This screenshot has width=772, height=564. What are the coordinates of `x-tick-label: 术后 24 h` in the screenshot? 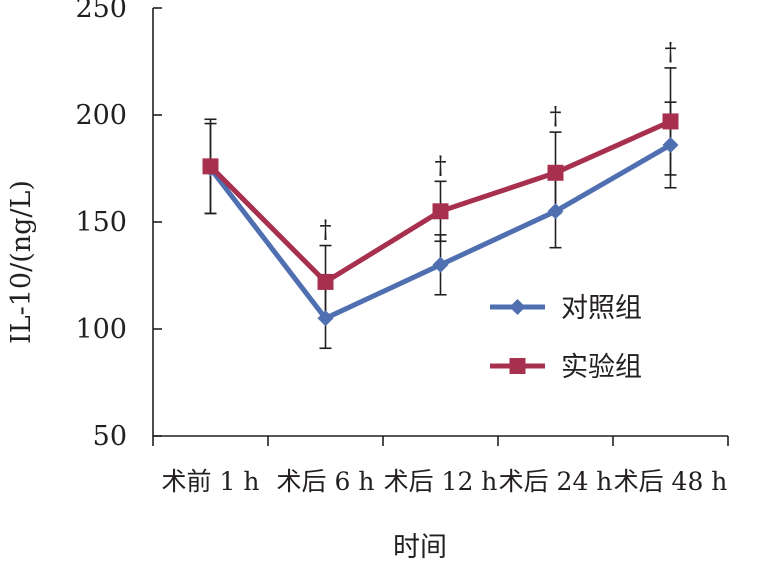 It's located at (556, 481).